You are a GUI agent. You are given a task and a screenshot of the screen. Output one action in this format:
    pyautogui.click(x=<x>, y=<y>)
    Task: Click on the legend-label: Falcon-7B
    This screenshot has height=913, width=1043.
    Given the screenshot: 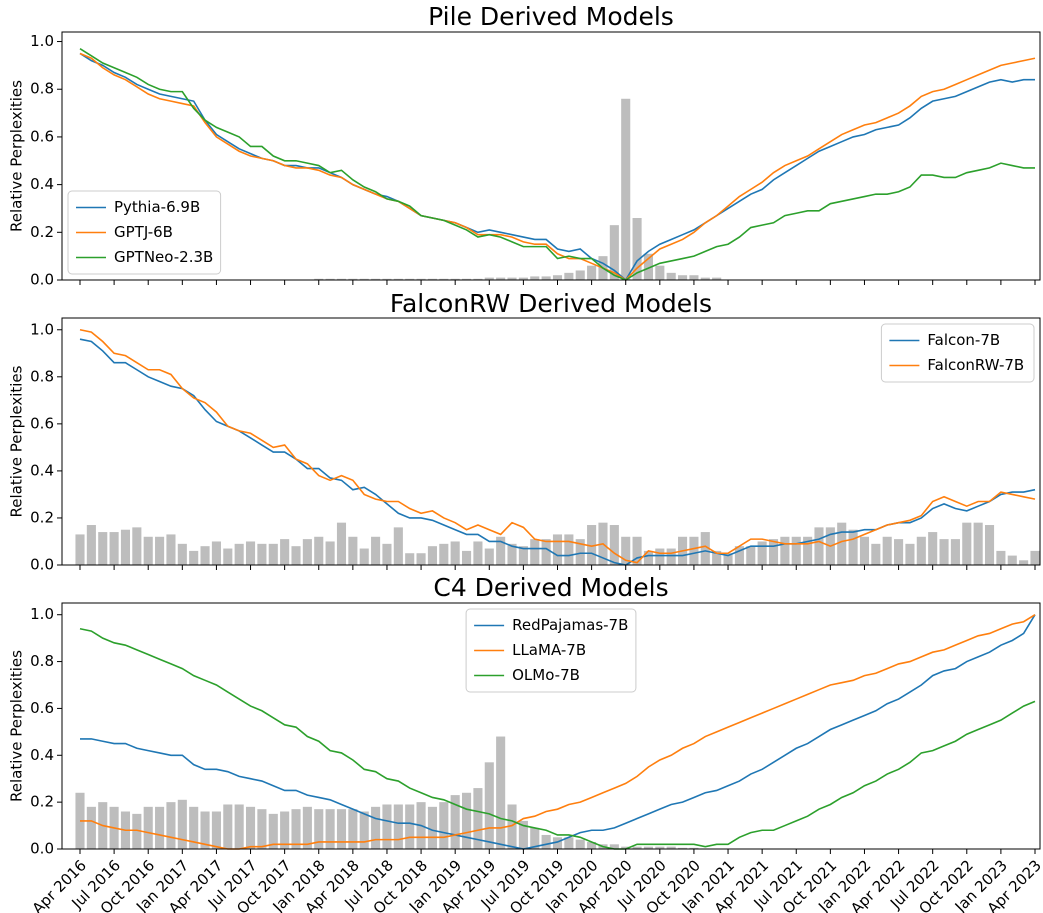 What is the action you would take?
    pyautogui.click(x=963, y=340)
    